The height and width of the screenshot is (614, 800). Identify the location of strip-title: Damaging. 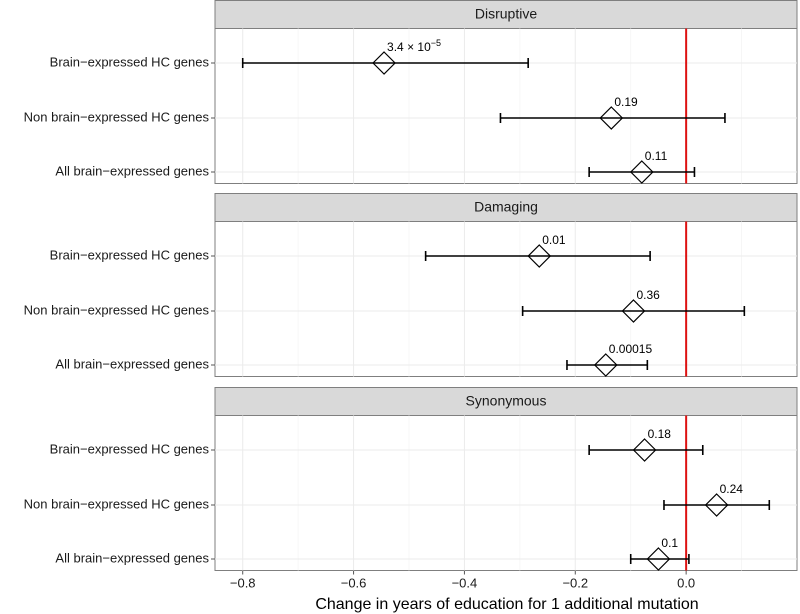
(506, 207).